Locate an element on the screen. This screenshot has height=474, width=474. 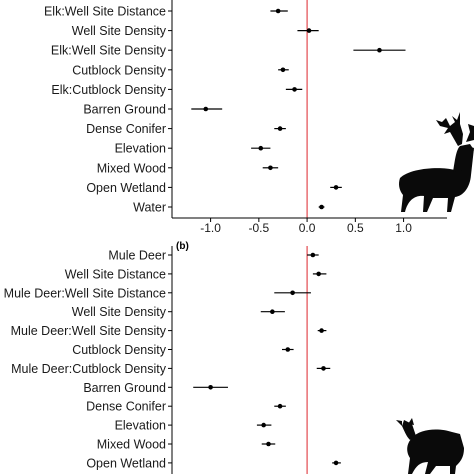
y-tick-label: Elk:Well Site Distance is located at coordinates (105, 12).